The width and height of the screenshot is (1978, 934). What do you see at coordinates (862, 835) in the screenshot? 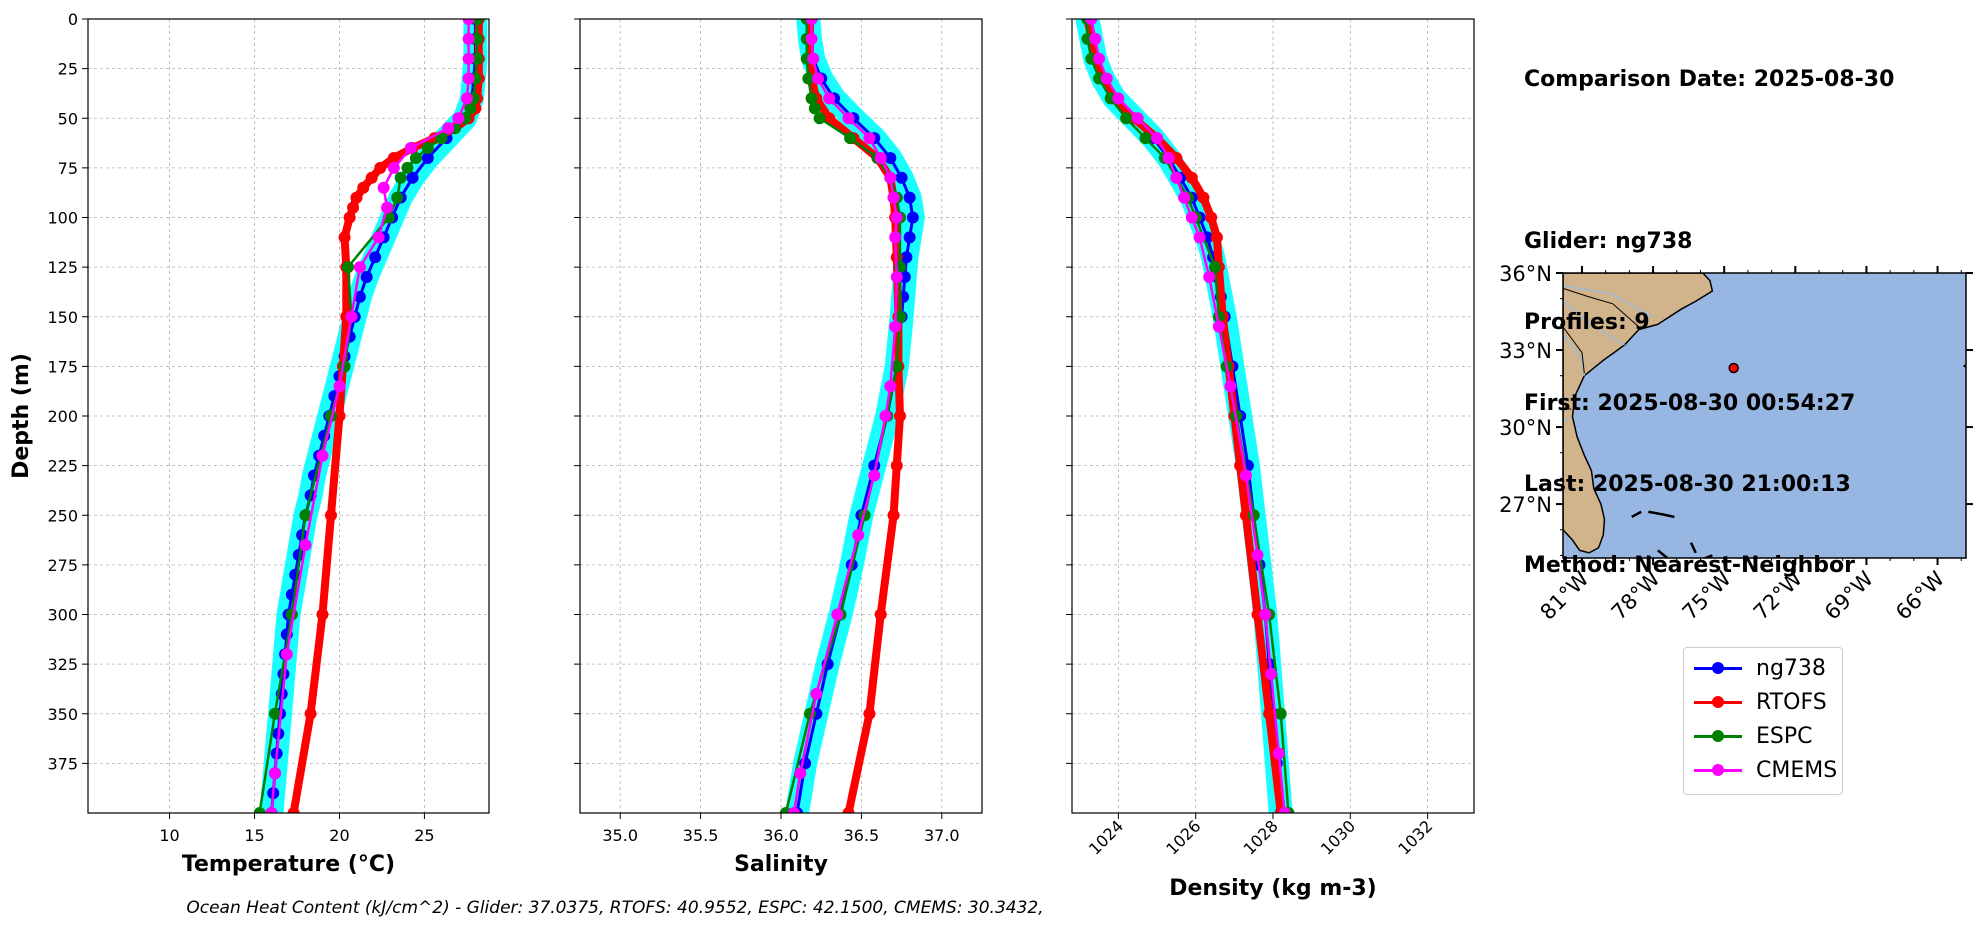
I see `x-tick-label: 36.5` at bounding box center [862, 835].